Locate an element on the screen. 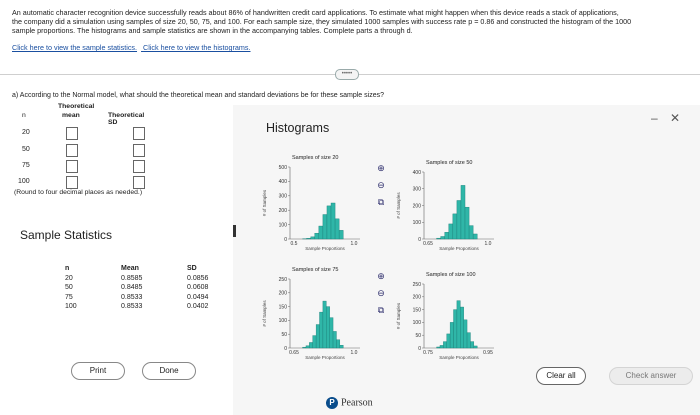 The width and height of the screenshot is (700, 415). header-n: n is located at coordinates (67, 268).